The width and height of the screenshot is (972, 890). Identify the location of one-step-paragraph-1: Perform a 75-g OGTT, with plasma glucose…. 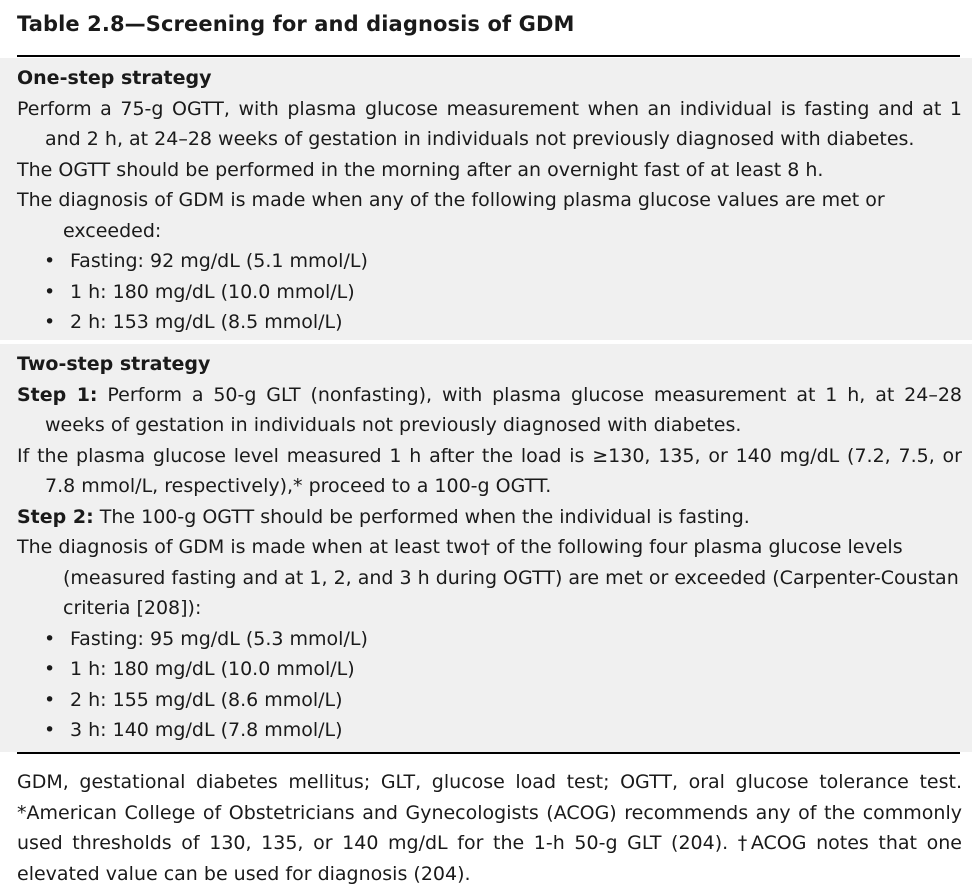
(489, 124).